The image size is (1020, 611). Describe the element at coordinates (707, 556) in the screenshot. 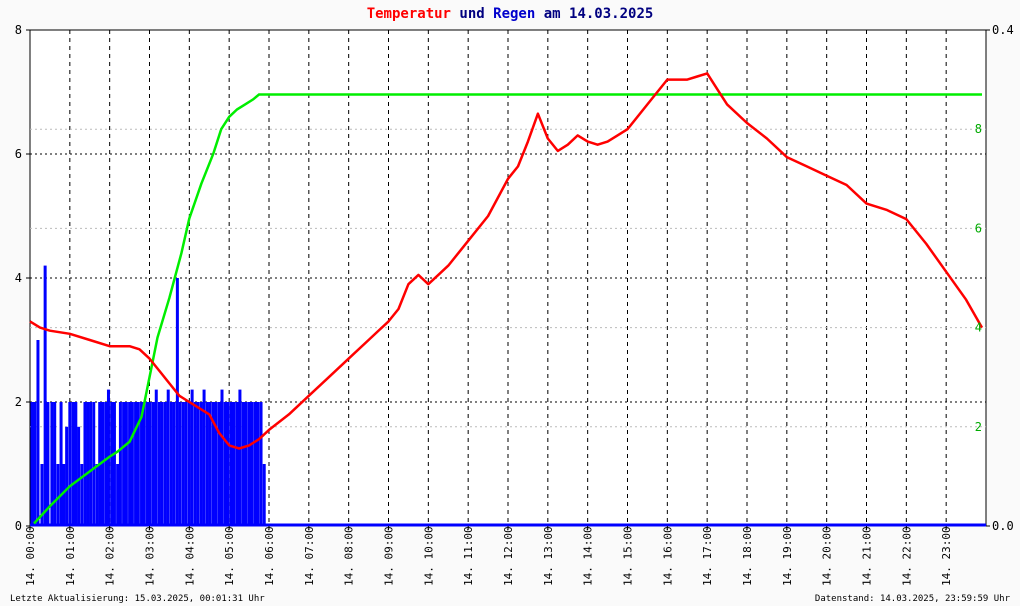

I see `x-tick-label: 14. 17:00` at that location.